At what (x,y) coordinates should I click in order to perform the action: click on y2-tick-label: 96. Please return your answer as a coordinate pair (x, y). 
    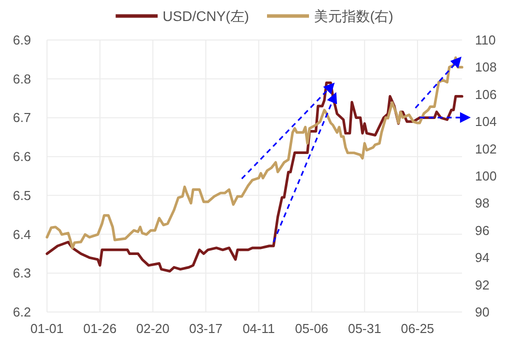
    Looking at the image, I should click on (482, 230).